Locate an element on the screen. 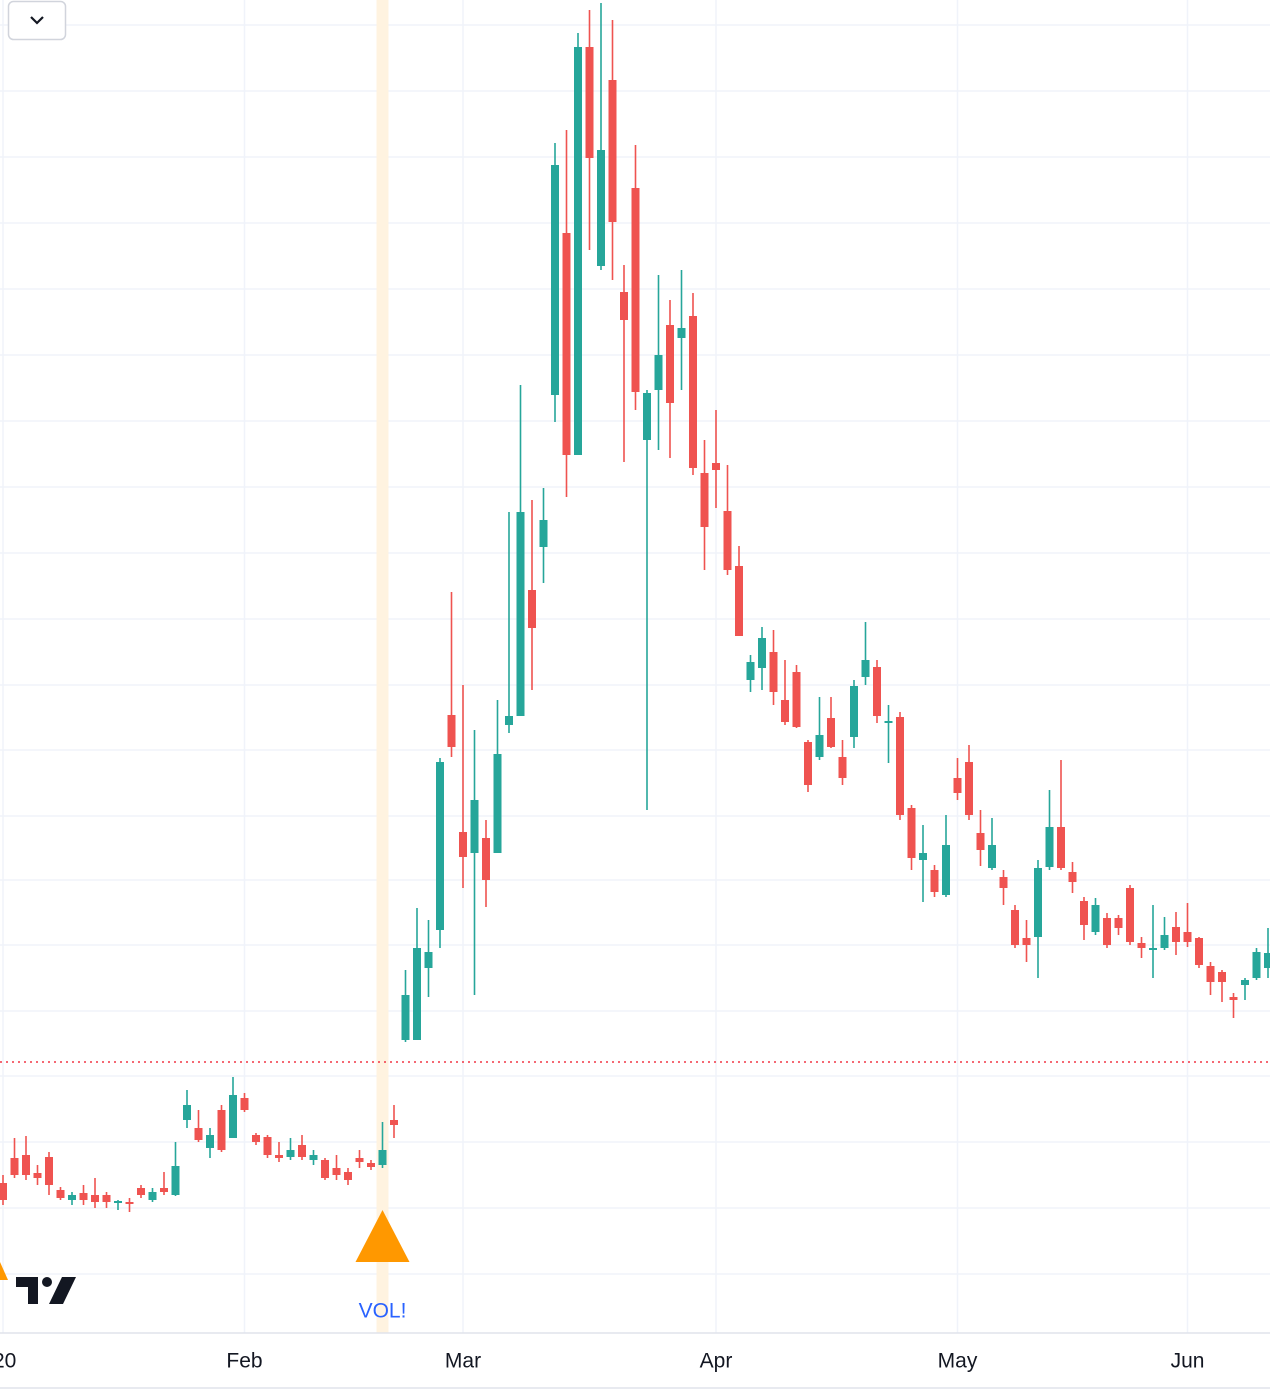 The image size is (1270, 1390). annotation-text: VOL! is located at coordinates (383, 1311).